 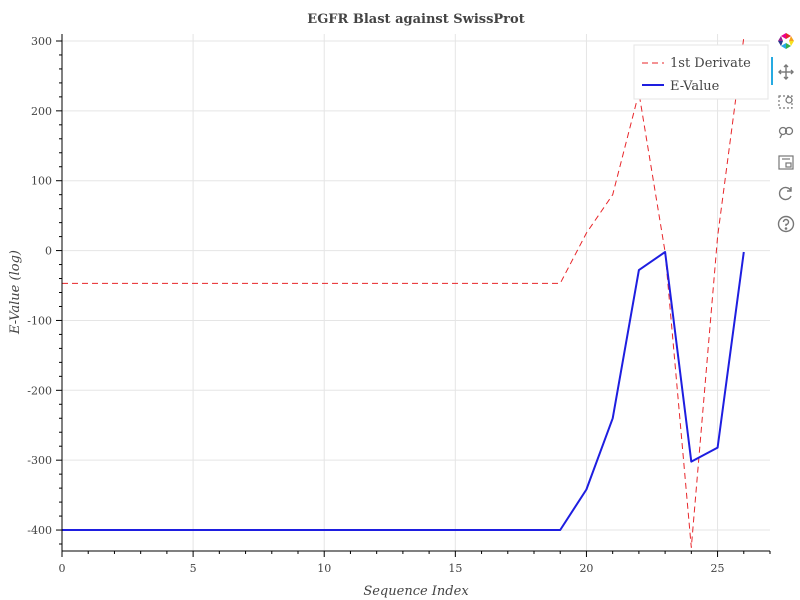 I want to click on x-axis-label: Sequence Index, so click(x=416, y=591).